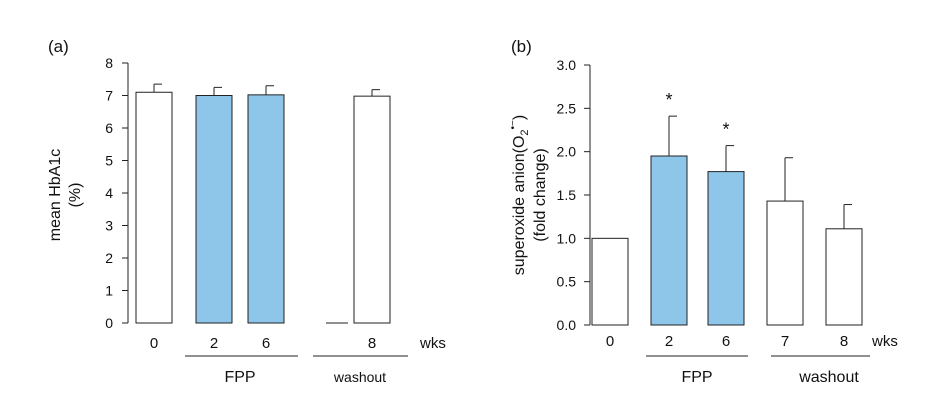 Image resolution: width=940 pixels, height=416 pixels. Describe the element at coordinates (109, 63) in the screenshot. I see `panel-a-y-tick-label: 8` at that location.